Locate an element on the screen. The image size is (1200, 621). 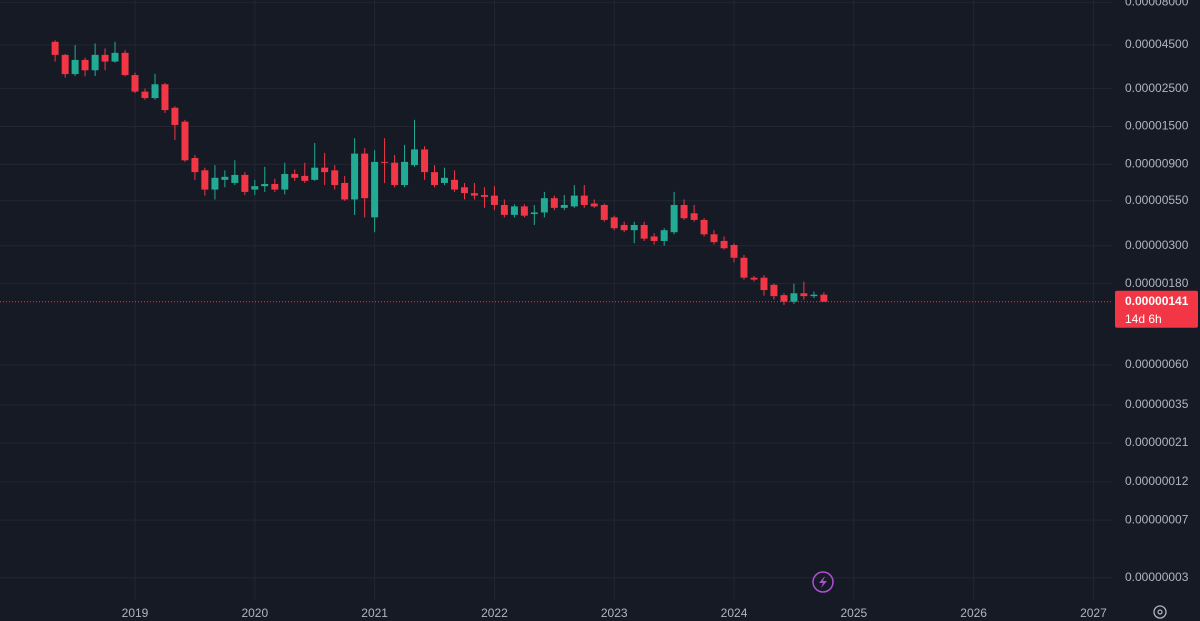
x-tick-label: 2021 is located at coordinates (374, 613).